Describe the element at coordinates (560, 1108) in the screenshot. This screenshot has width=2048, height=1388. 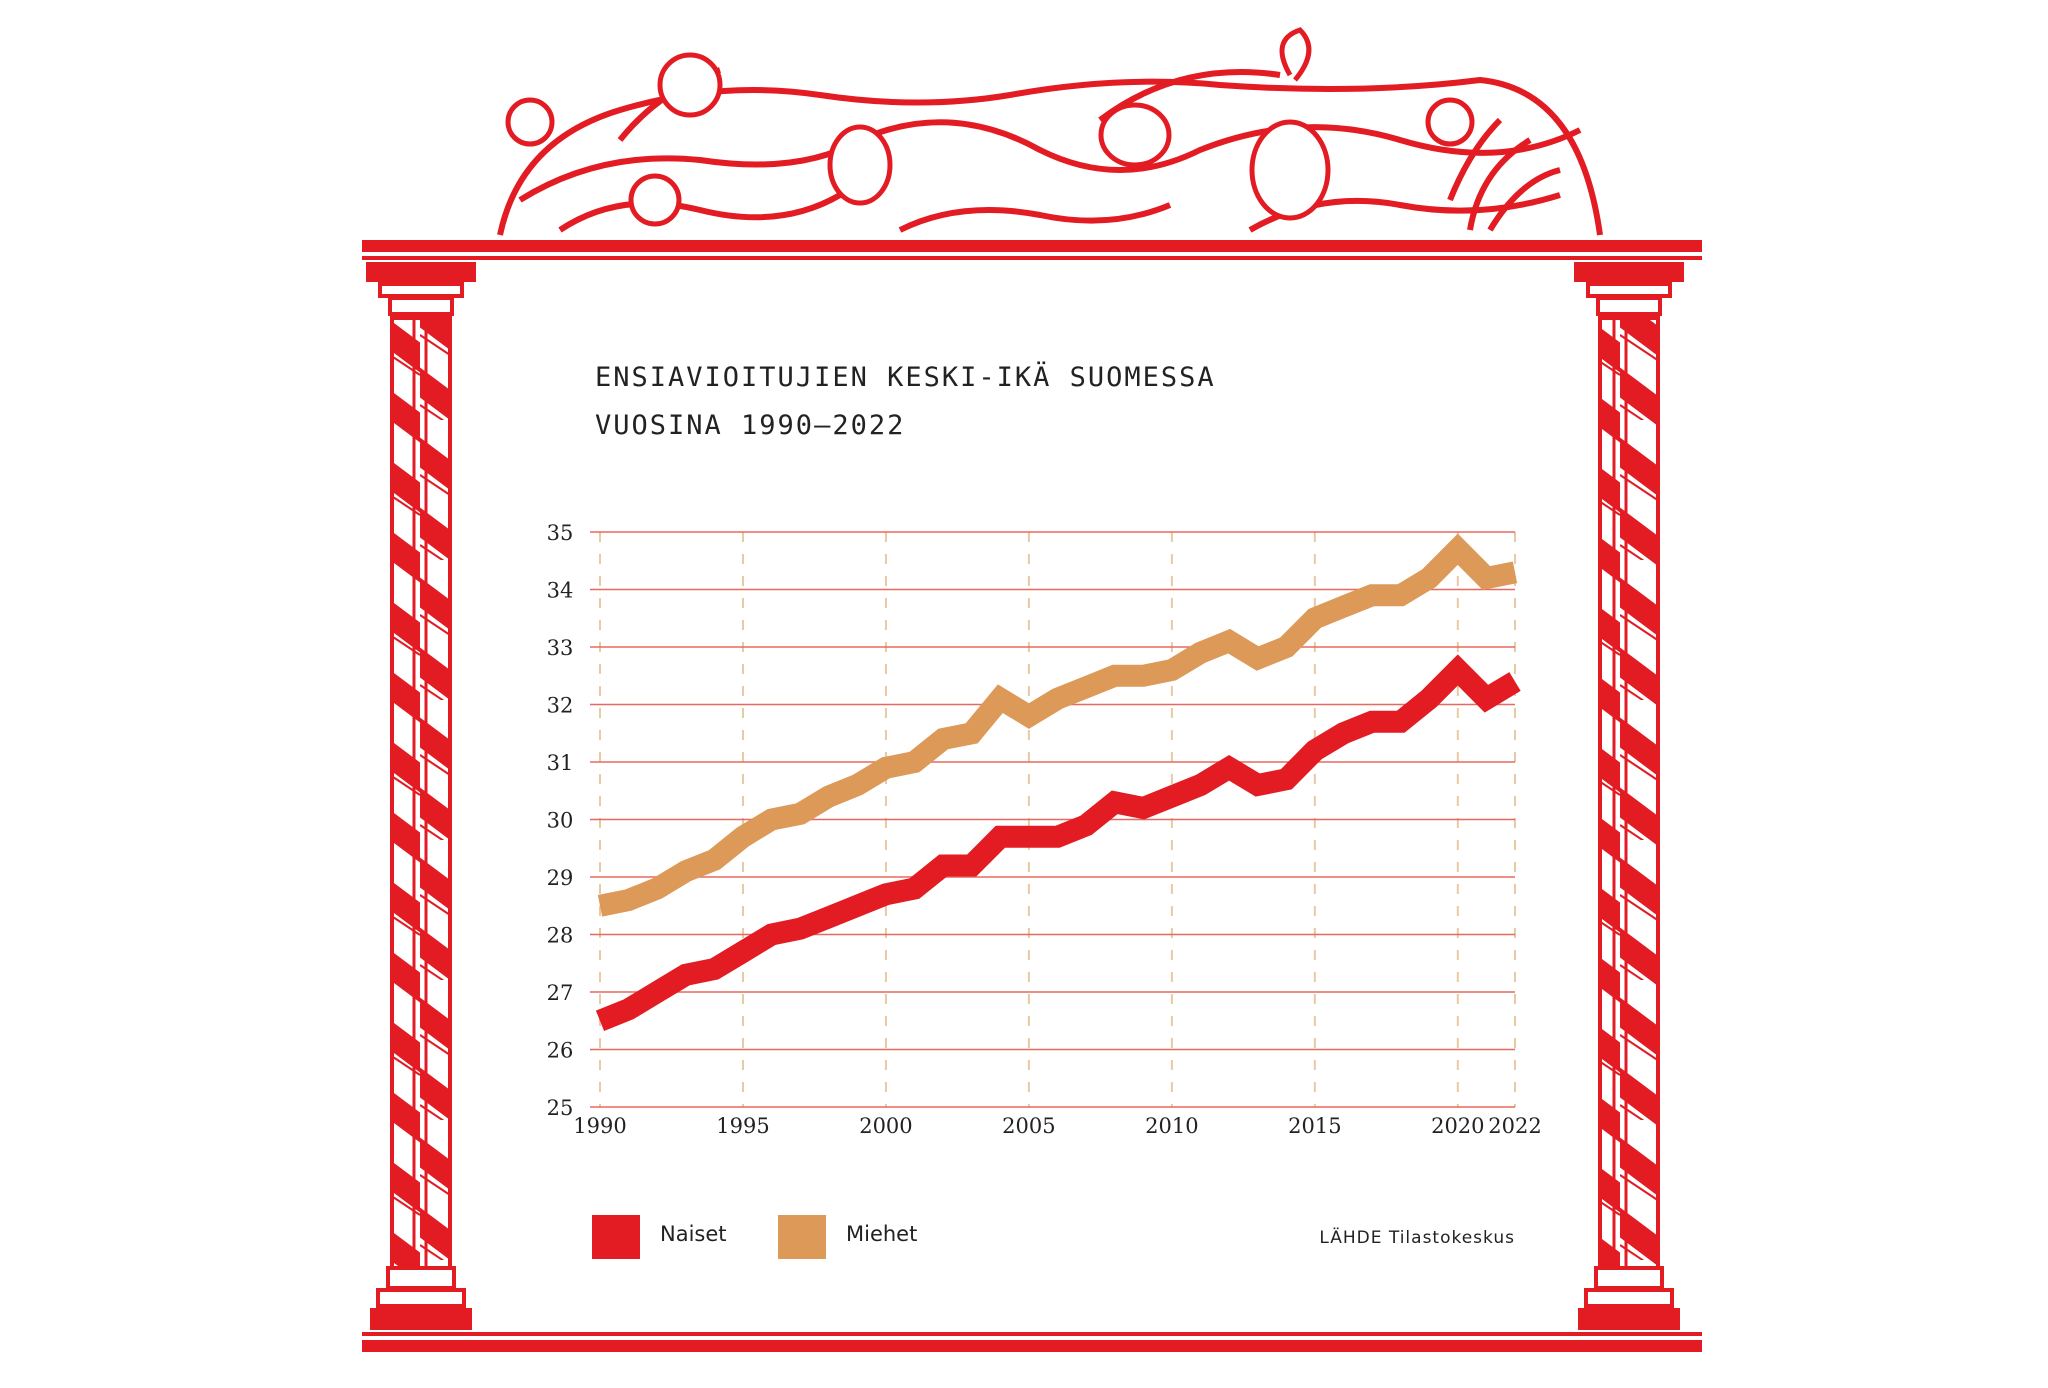
I see `y-tick-label: 25` at that location.